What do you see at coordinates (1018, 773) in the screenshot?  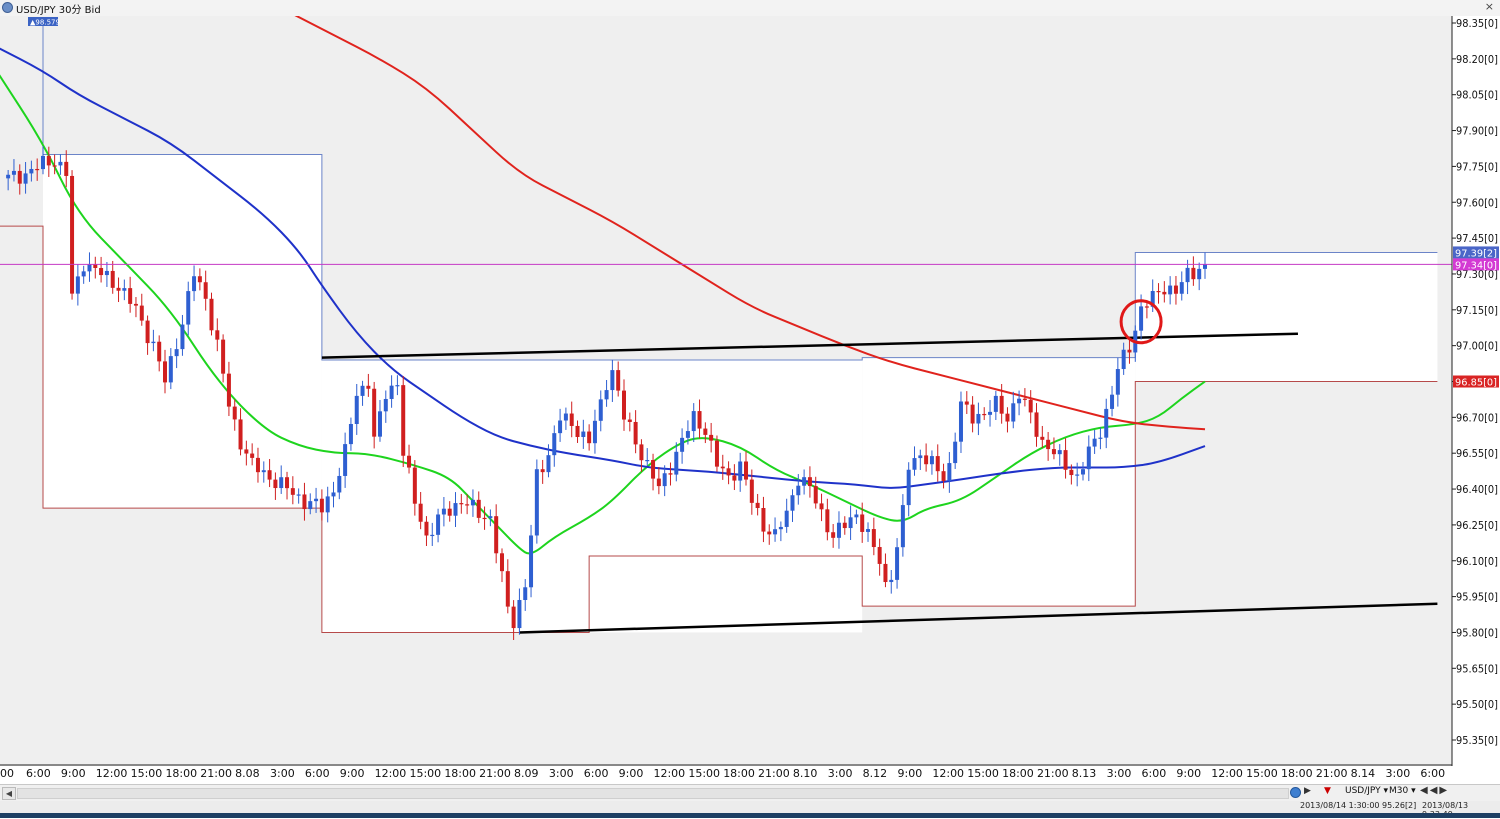 I see `x-tick-label: 18:00` at bounding box center [1018, 773].